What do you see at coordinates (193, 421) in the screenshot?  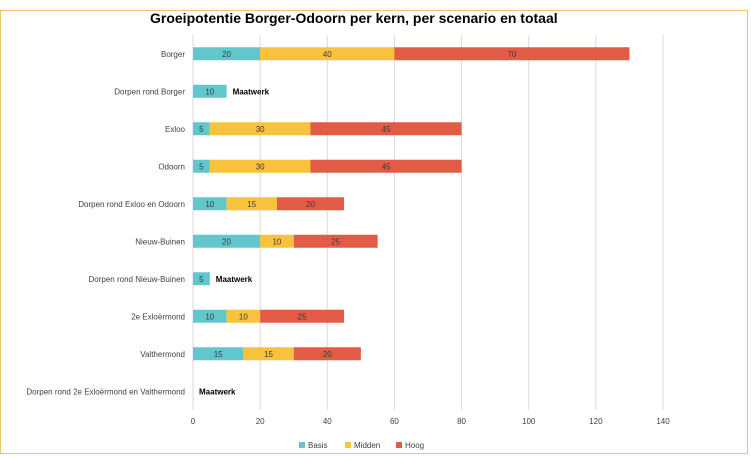 I see `x-tick-label: 0` at bounding box center [193, 421].